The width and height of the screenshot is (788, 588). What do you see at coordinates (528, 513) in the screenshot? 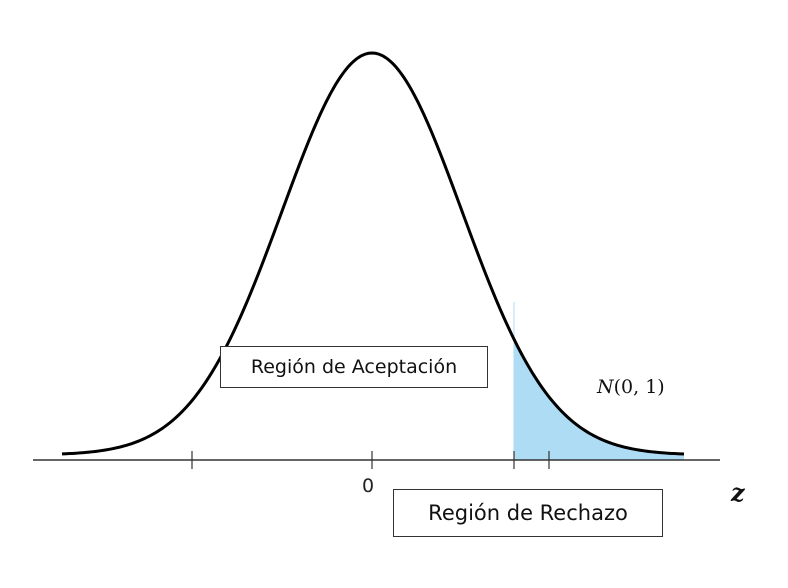
I see `rejection-region-label: Región de Rechazo` at bounding box center [528, 513].